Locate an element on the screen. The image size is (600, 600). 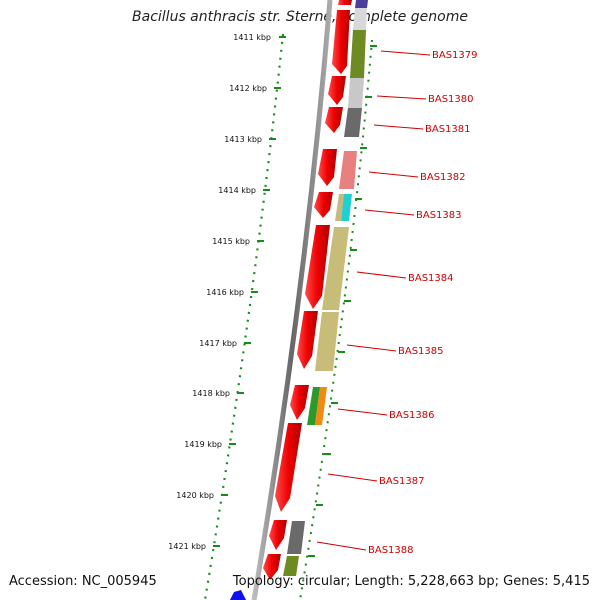
ruler-label: 1411 kbp is located at coordinates (252, 37).